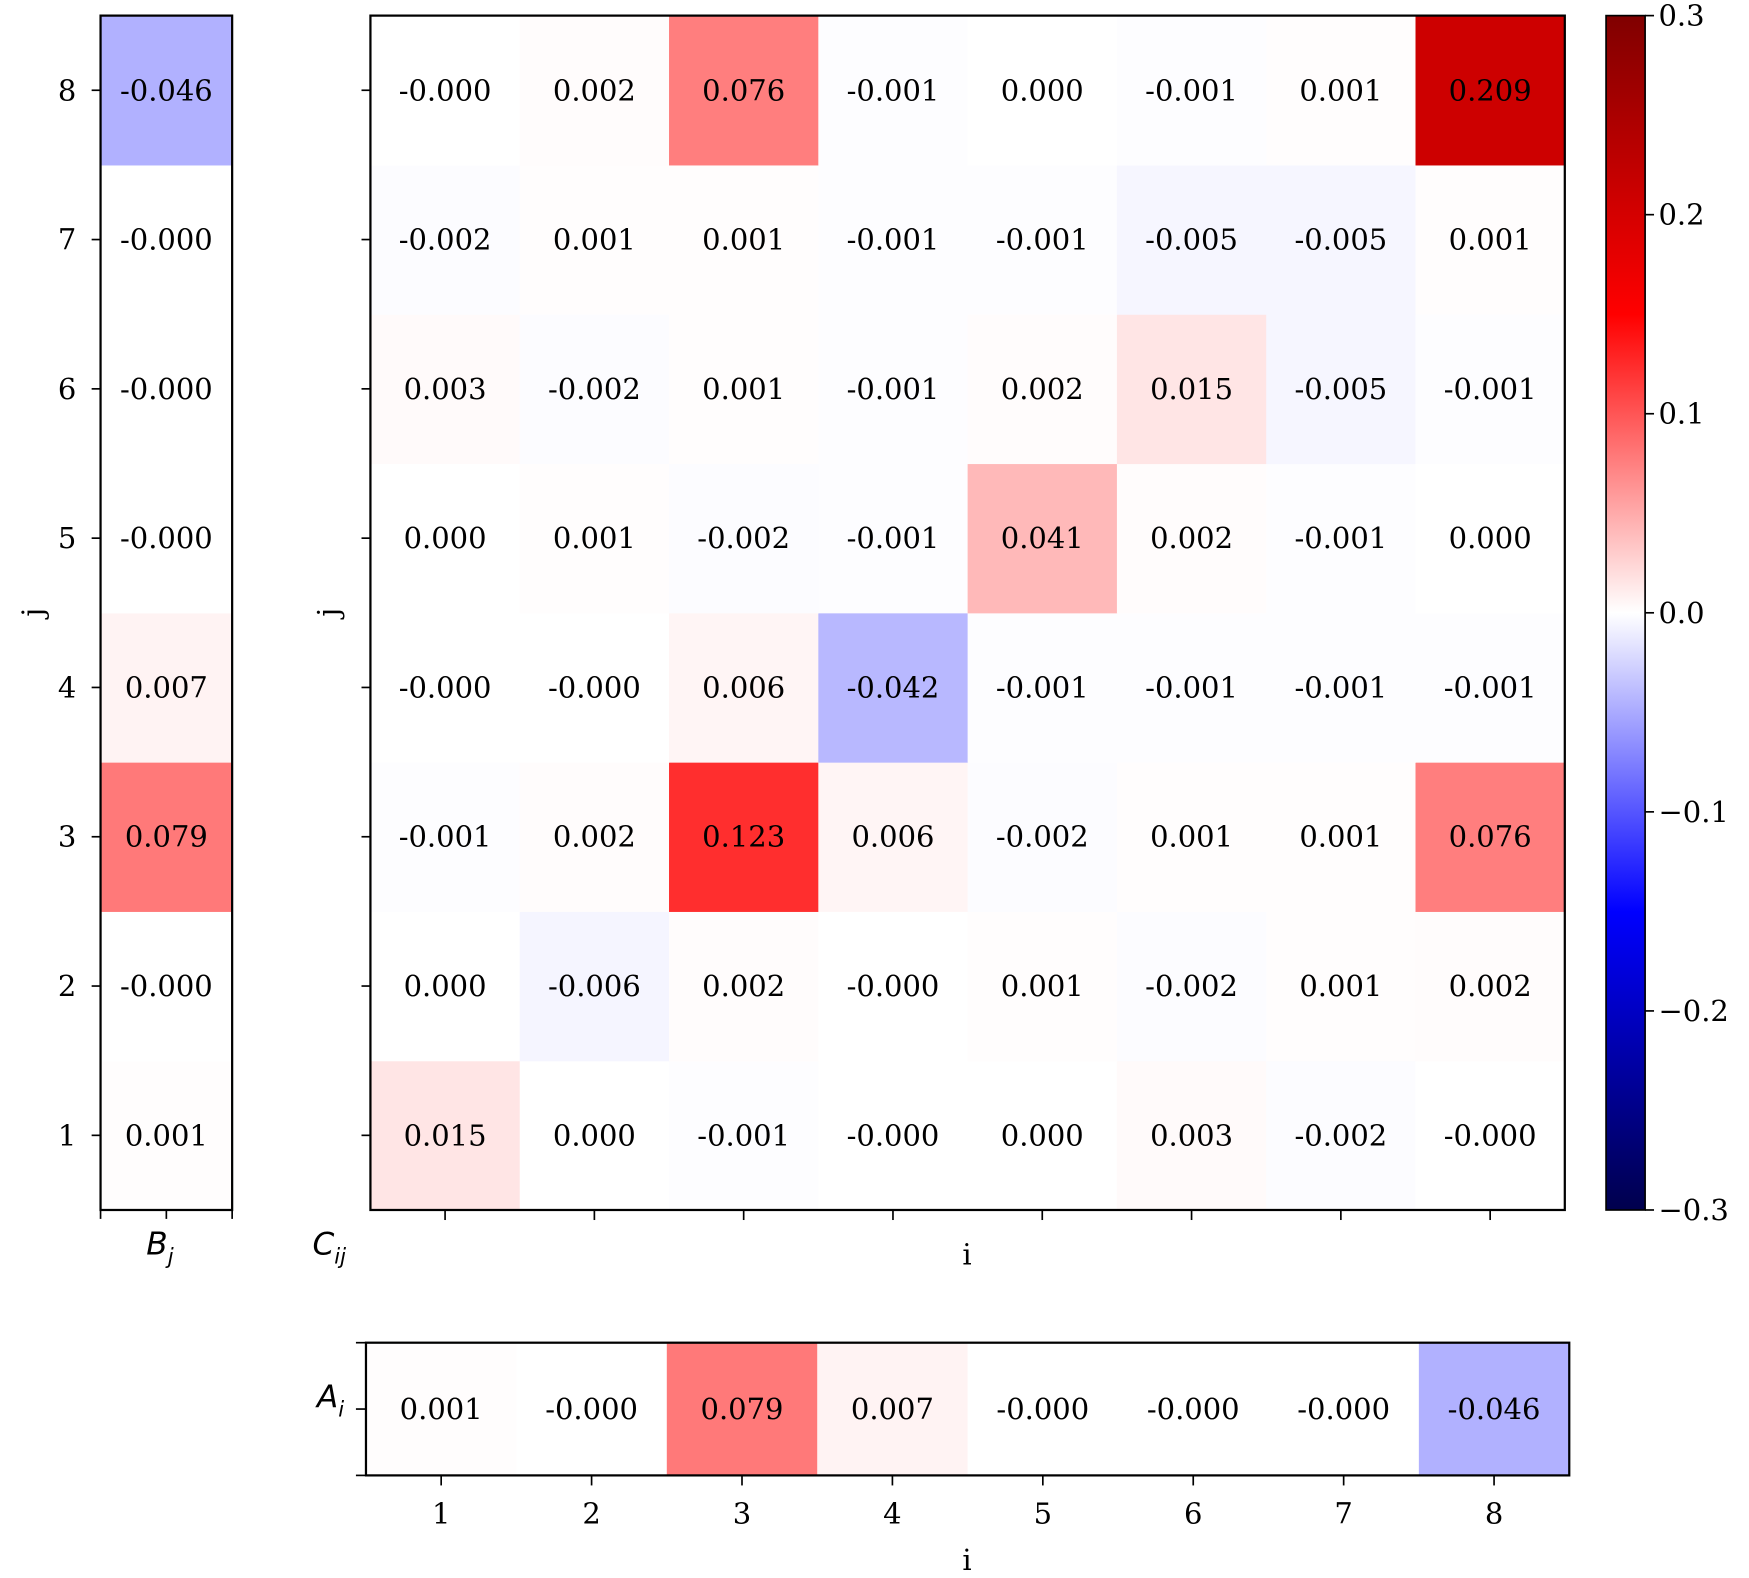 The height and width of the screenshot is (1578, 1749). Describe the element at coordinates (1625, 612) in the screenshot. I see `colorbar-bar` at that location.